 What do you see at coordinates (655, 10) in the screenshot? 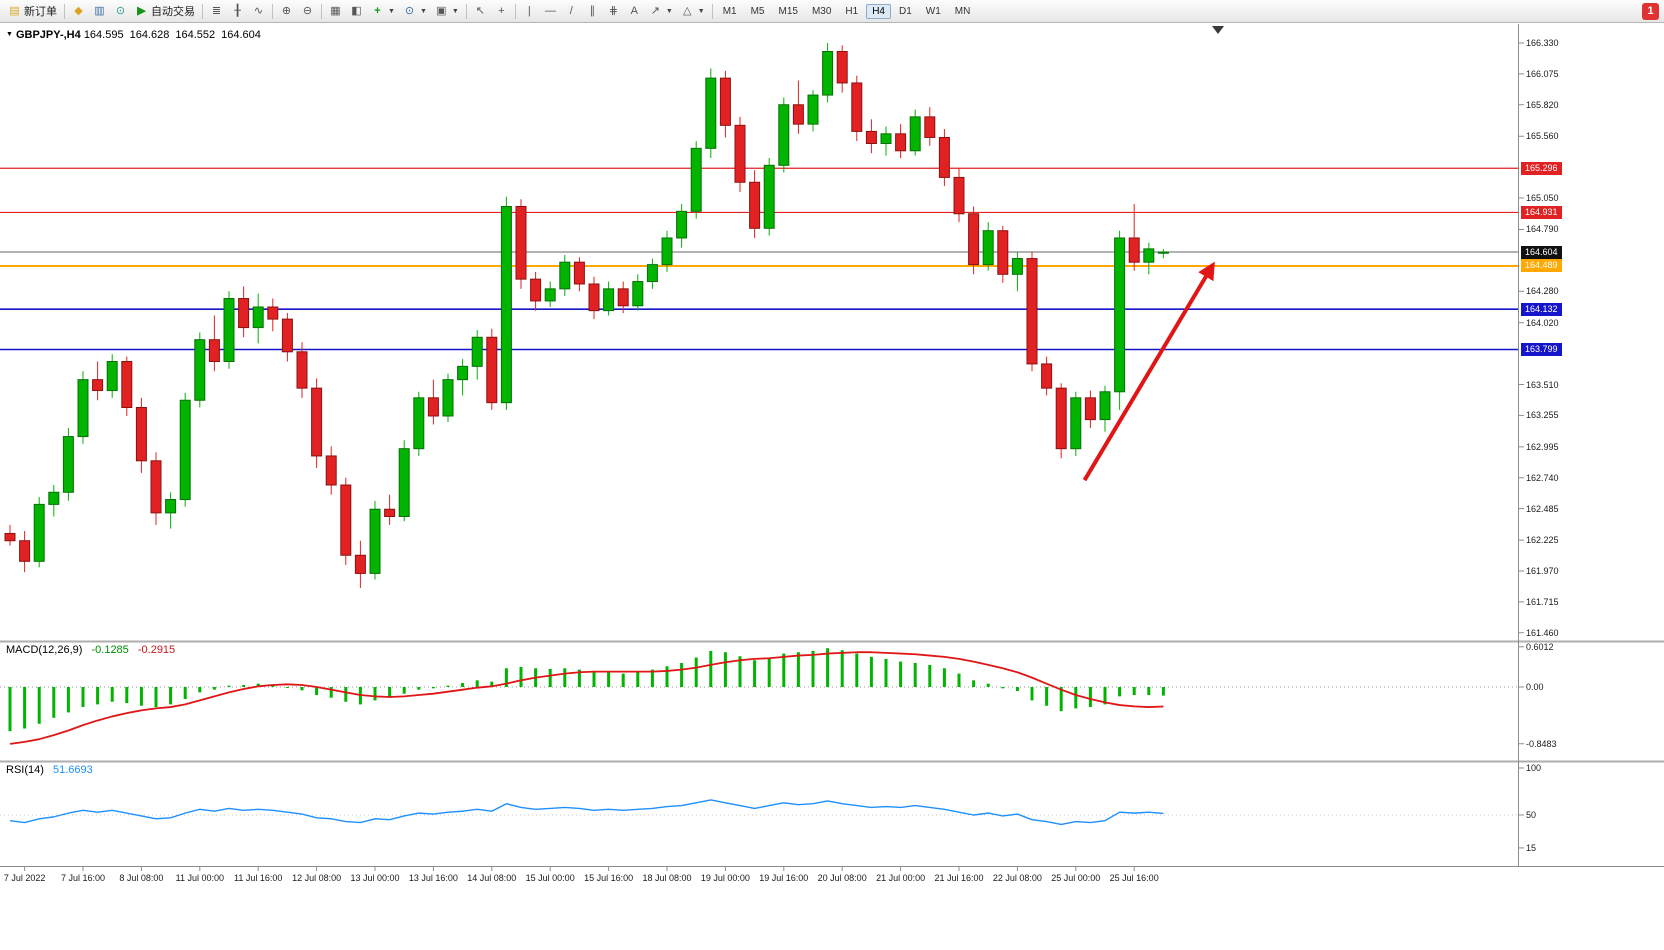
I see `arrows-icon: ↗` at bounding box center [655, 10].